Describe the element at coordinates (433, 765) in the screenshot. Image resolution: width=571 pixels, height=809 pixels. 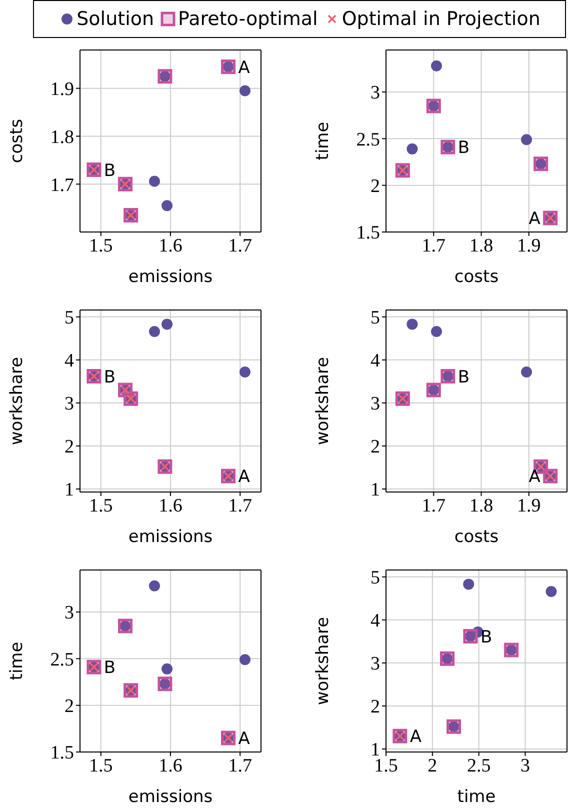
I see `x-tick-label: 2` at that location.